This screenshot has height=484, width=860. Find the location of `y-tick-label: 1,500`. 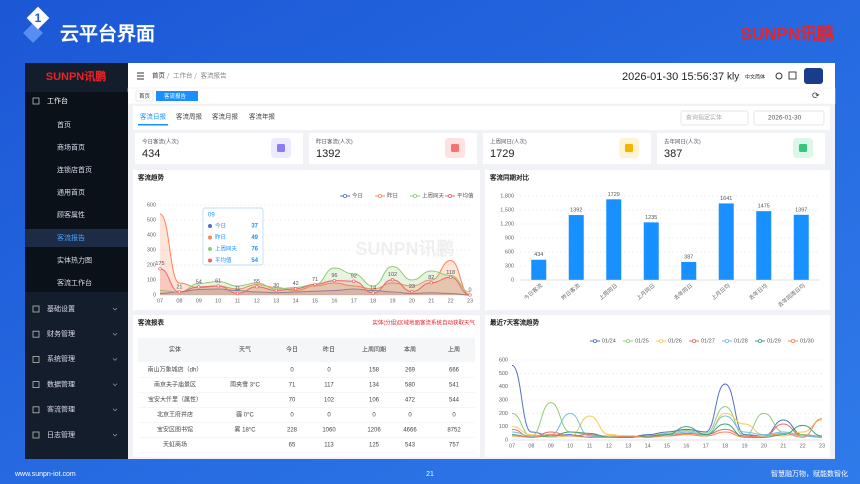

y-tick-label: 1,500 is located at coordinates (507, 210).